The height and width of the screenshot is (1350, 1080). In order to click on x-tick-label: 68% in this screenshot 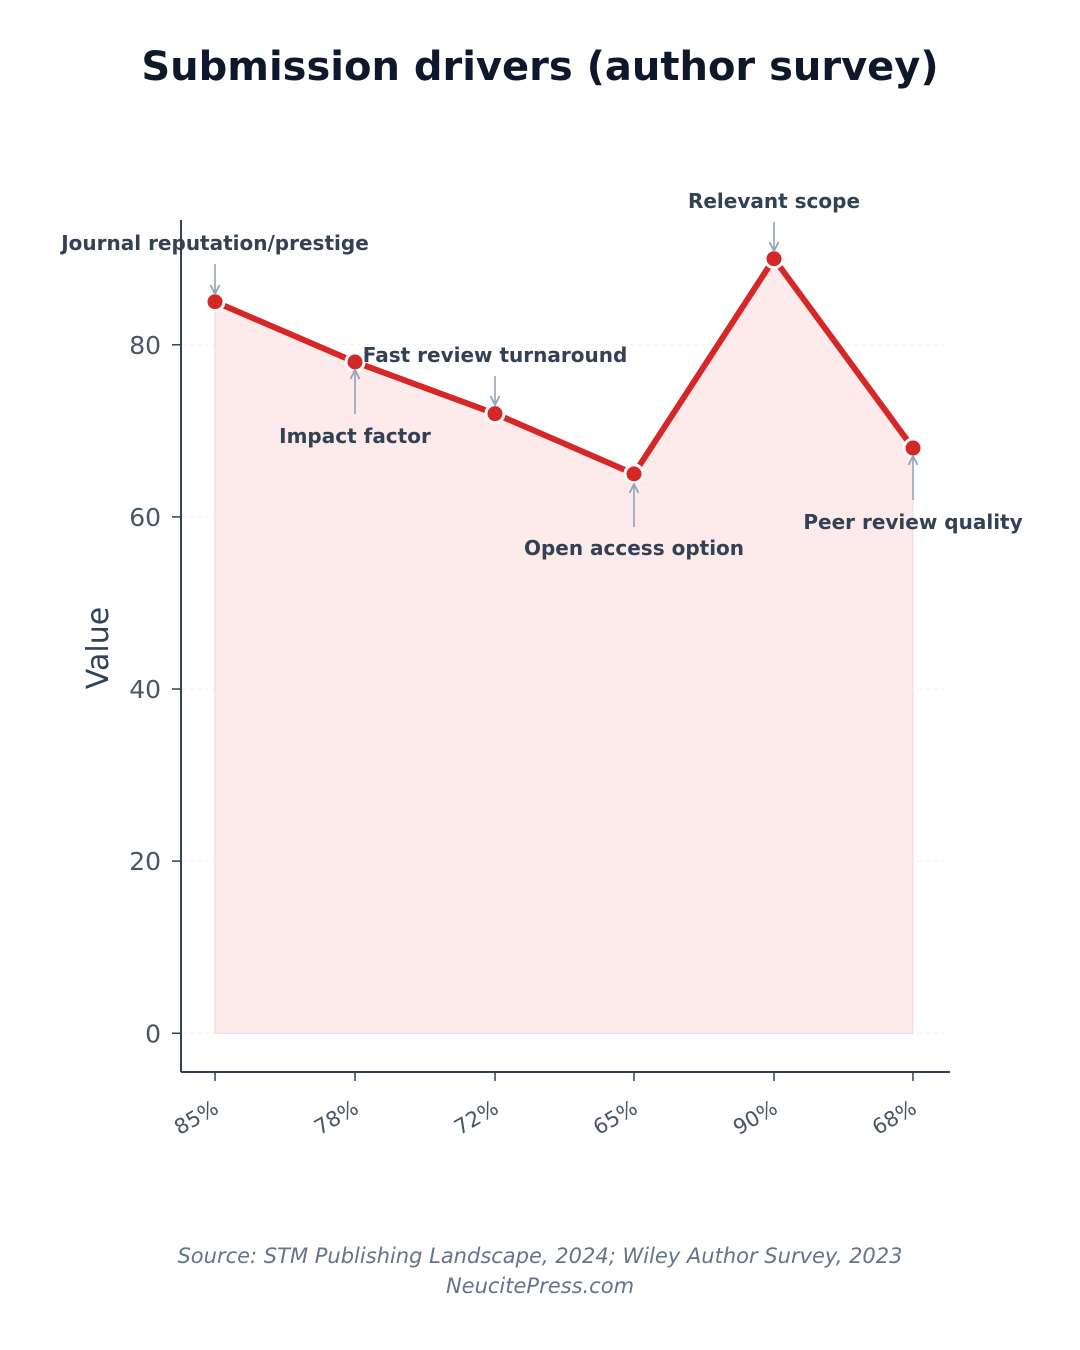, I will do `click(894, 1118)`.